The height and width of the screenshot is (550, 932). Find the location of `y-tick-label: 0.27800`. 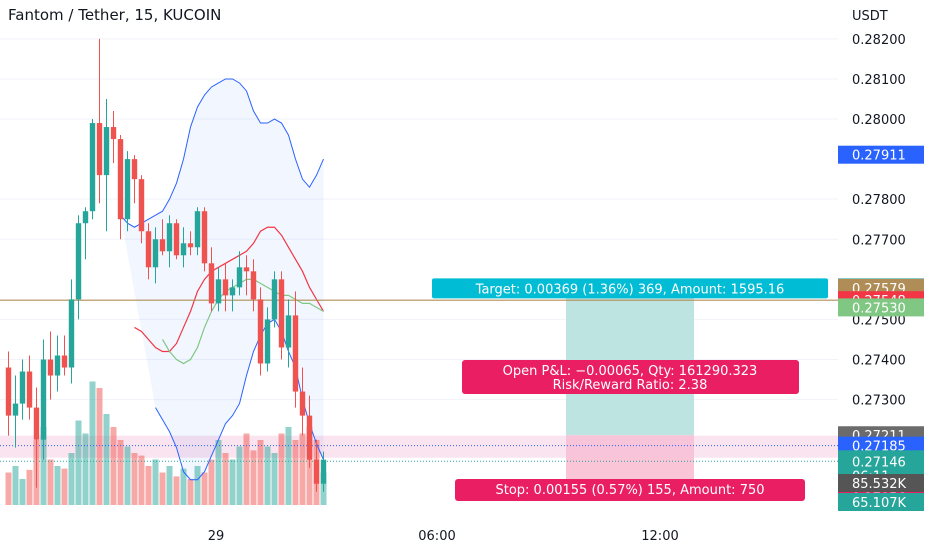

y-tick-label: 0.27800 is located at coordinates (879, 200).